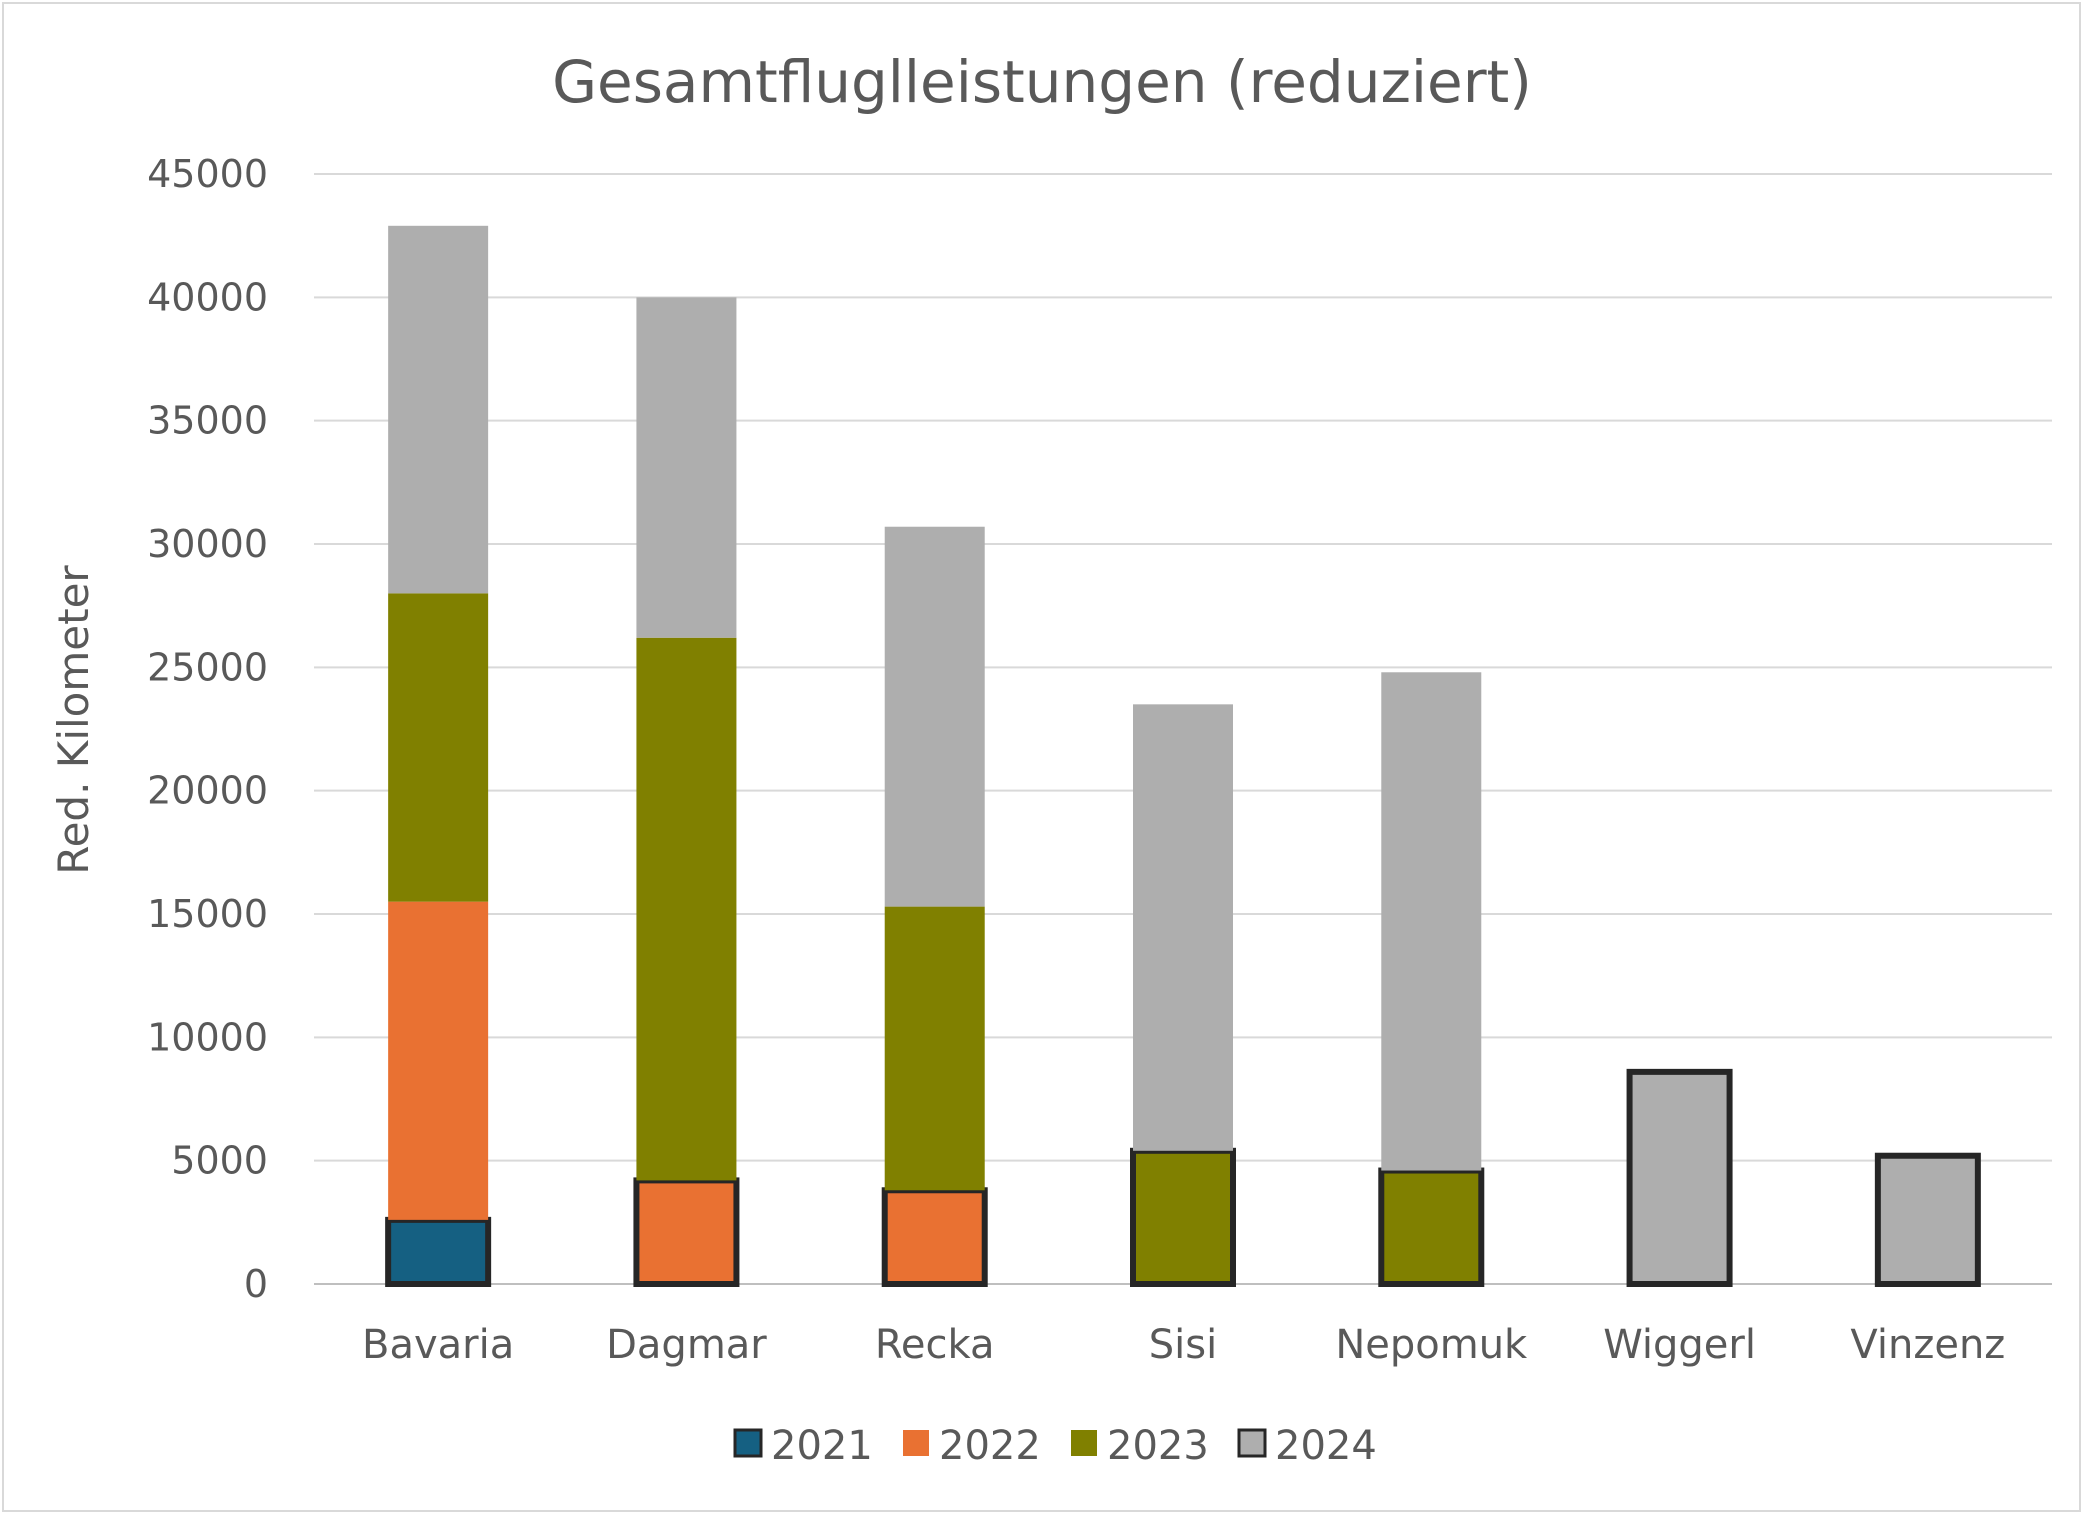  I want to click on y-axis-label: Red. Kilometer, so click(73, 720).